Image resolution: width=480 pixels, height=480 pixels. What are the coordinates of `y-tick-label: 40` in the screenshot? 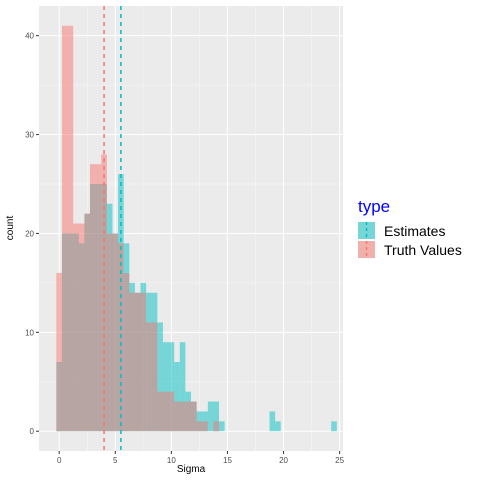 It's located at (29, 36).